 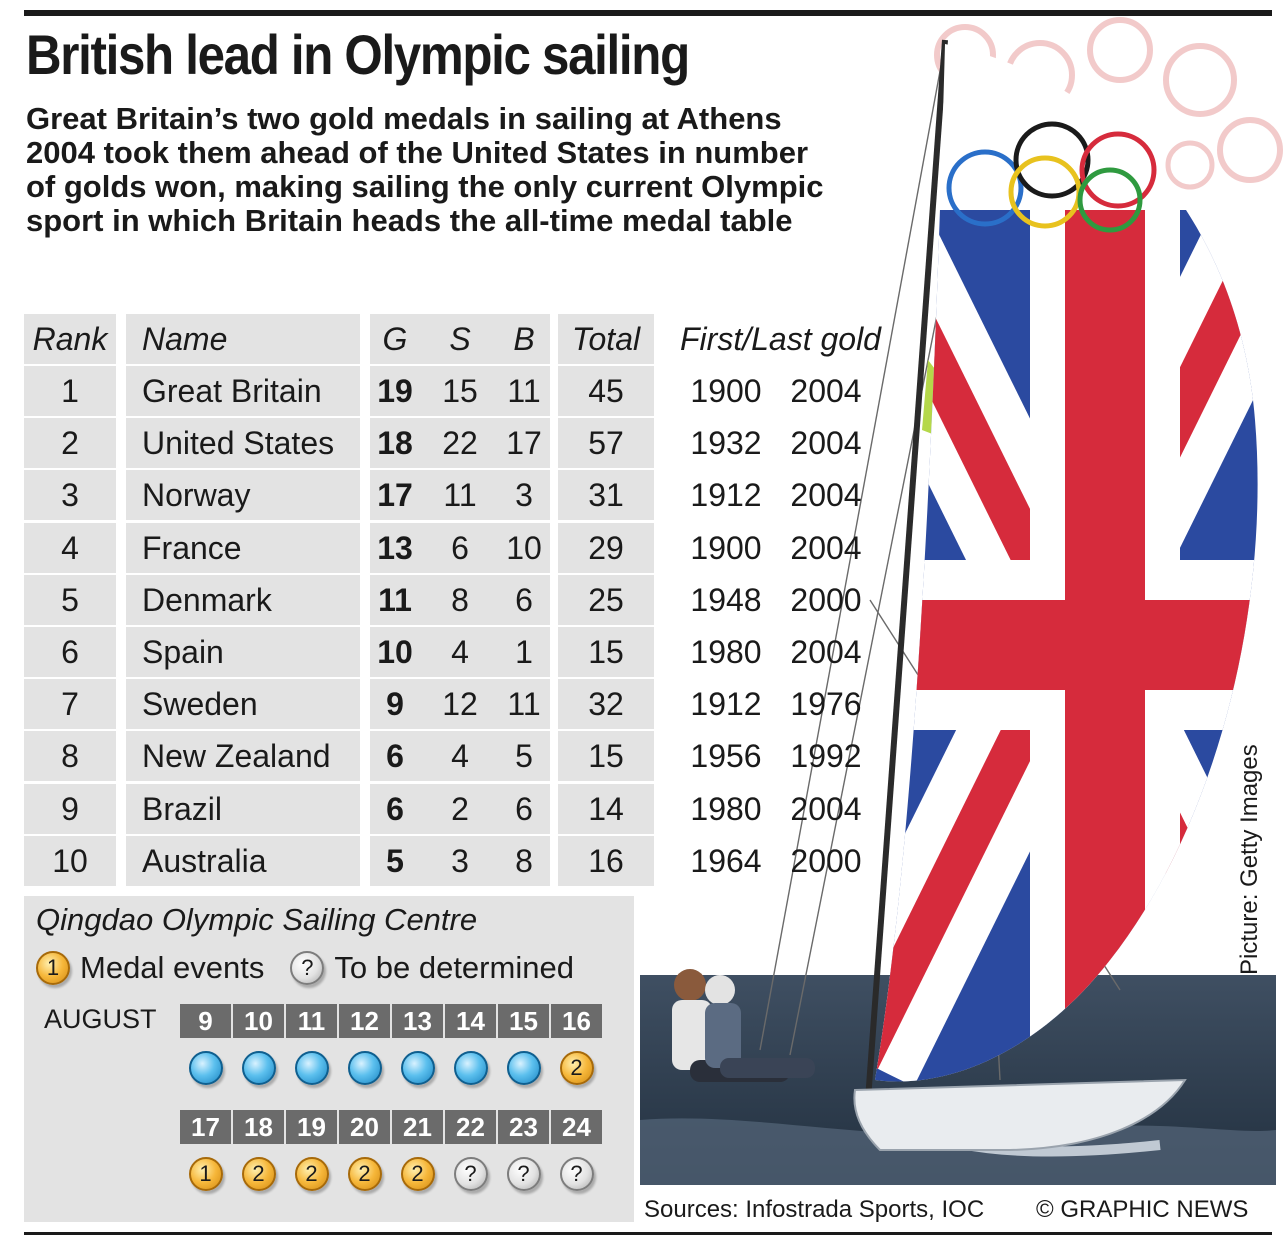 I want to click on cell-name: Brazil, so click(x=182, y=808).